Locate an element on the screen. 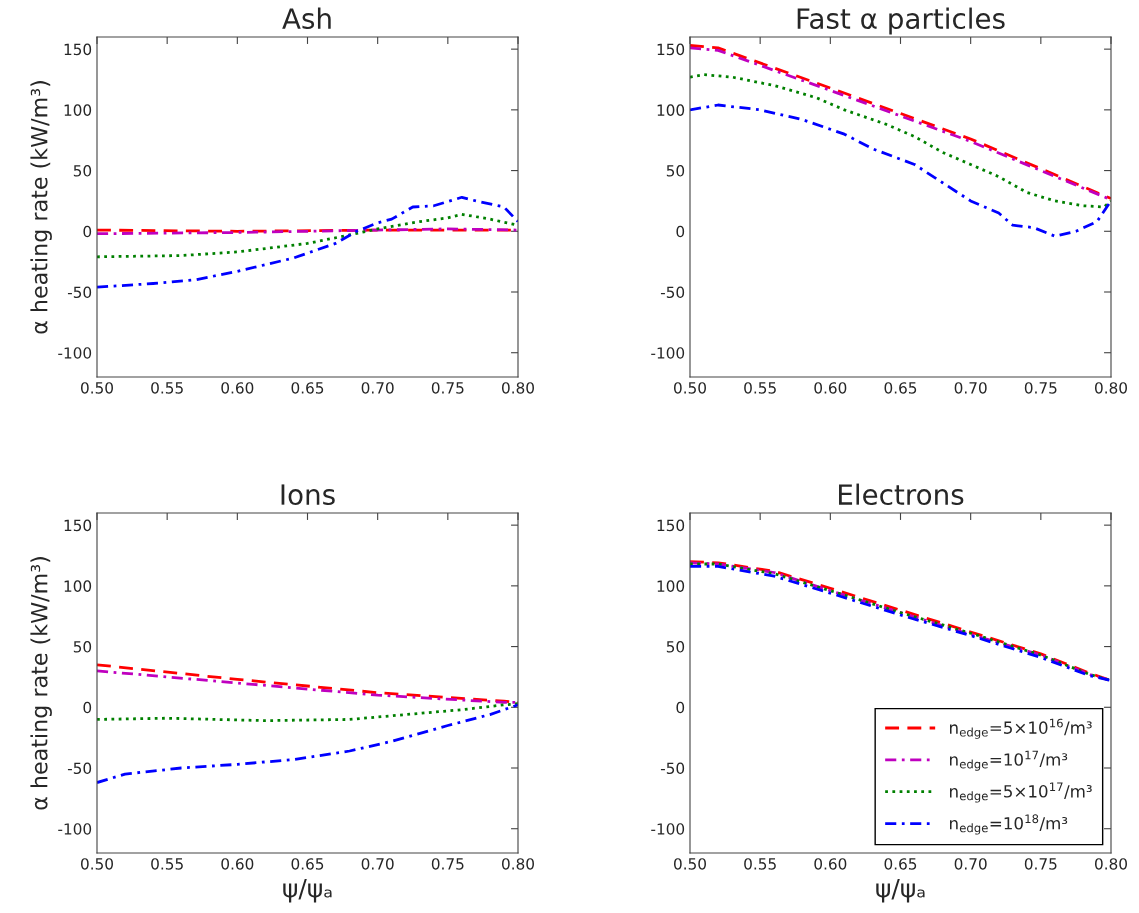 This screenshot has height=913, width=1139. legend-label: n$_{edge}$=5×10$^{17}$/m³ is located at coordinates (1021, 792).